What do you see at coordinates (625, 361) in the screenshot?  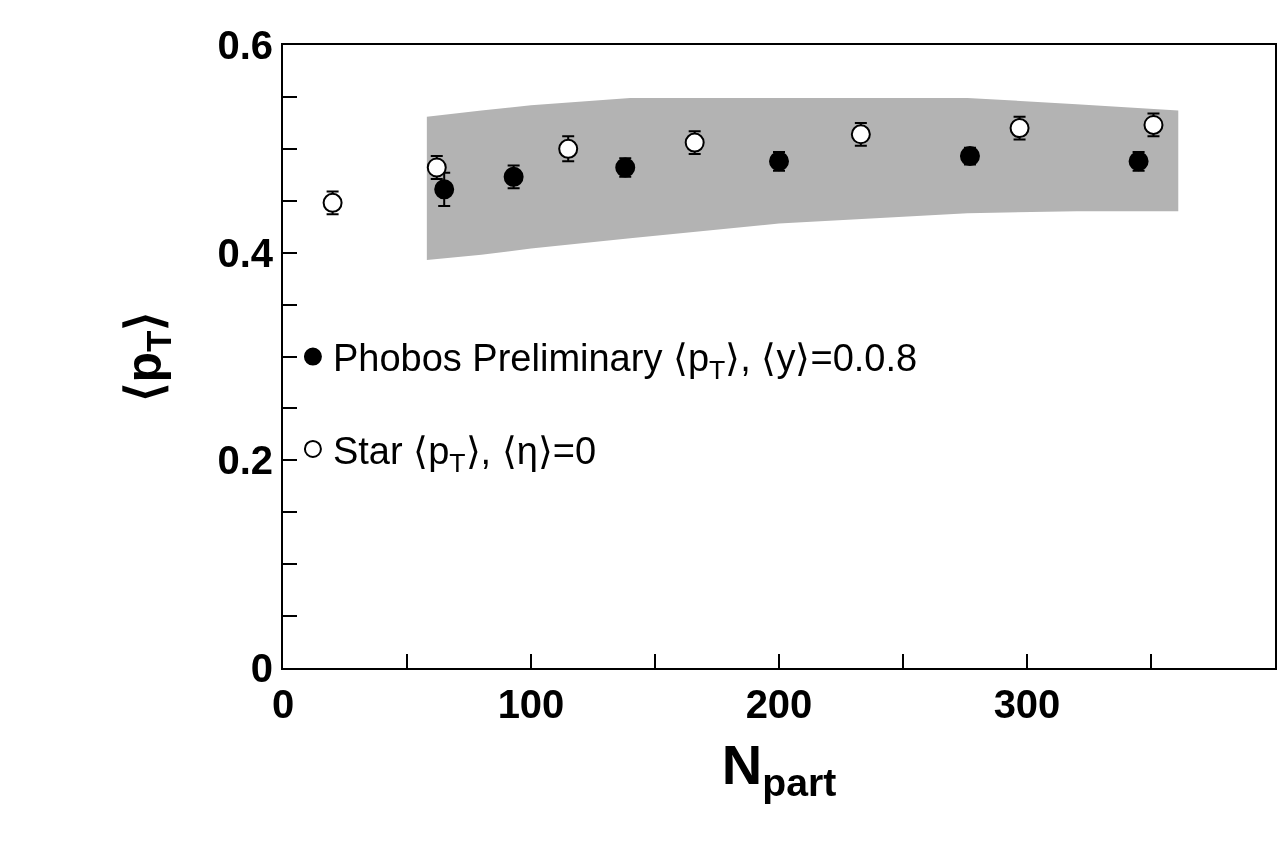 I see `legend-label: Phobos Preliminary ⟨p$_{T}$⟩, ⟨y⟩=0.0.8` at bounding box center [625, 361].